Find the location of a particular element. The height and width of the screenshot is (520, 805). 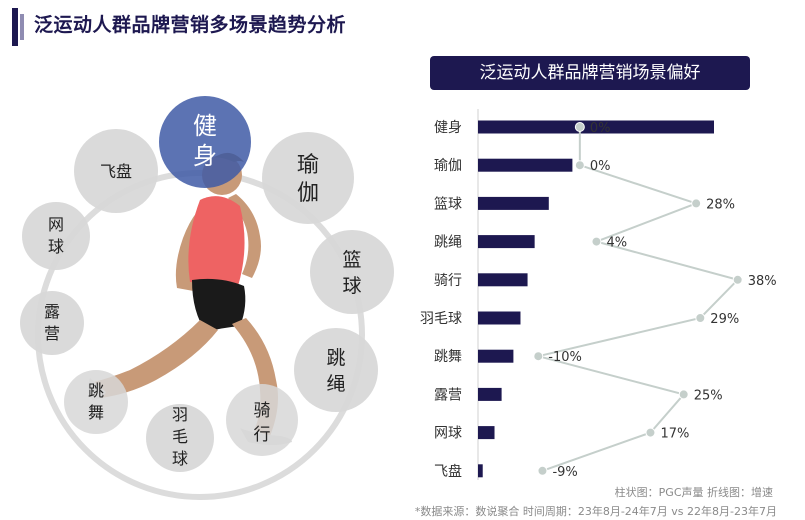

scene-bubble-2: 瑜 伽 is located at coordinates (308, 178).